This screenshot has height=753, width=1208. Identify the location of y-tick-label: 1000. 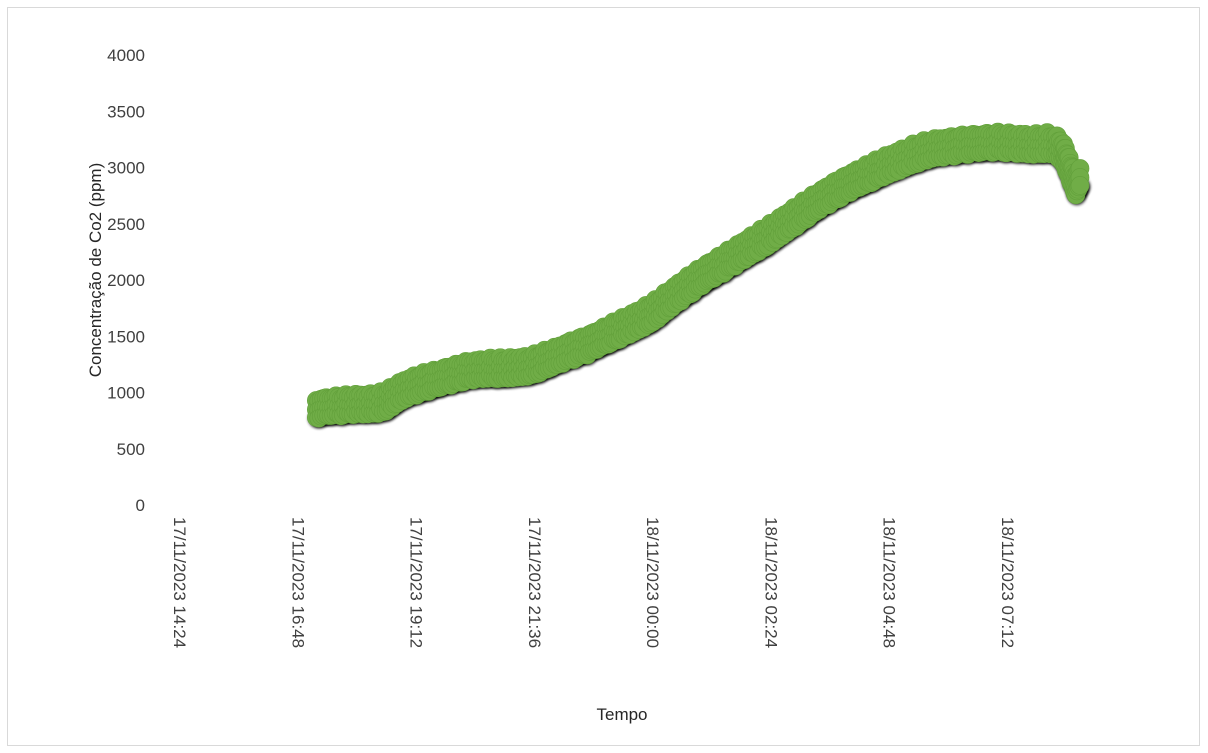
(126, 393).